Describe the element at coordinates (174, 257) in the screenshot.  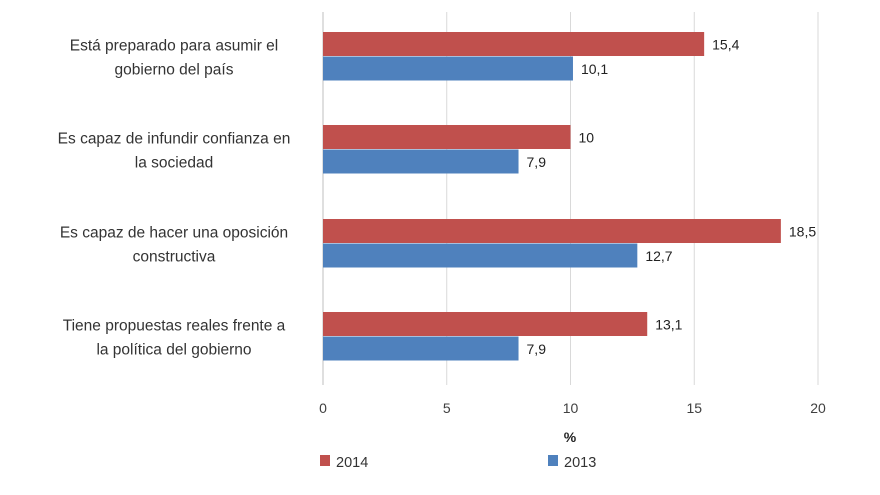
I see `category-label: constructiva` at that location.